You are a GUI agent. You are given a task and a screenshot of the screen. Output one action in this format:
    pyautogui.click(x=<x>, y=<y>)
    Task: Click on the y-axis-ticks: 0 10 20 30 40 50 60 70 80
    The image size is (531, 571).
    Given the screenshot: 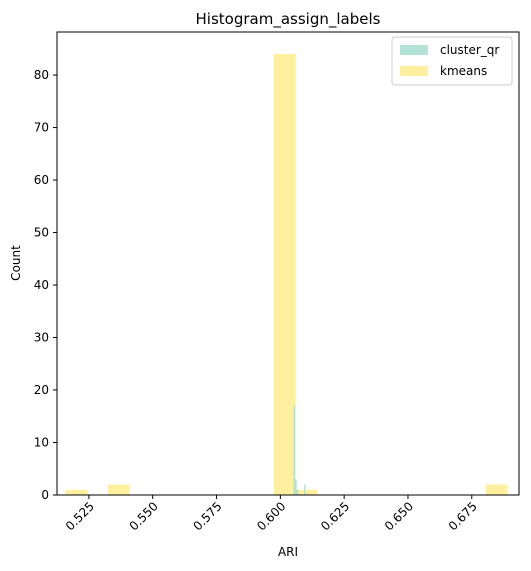 What is the action you would take?
    pyautogui.click(x=45, y=285)
    